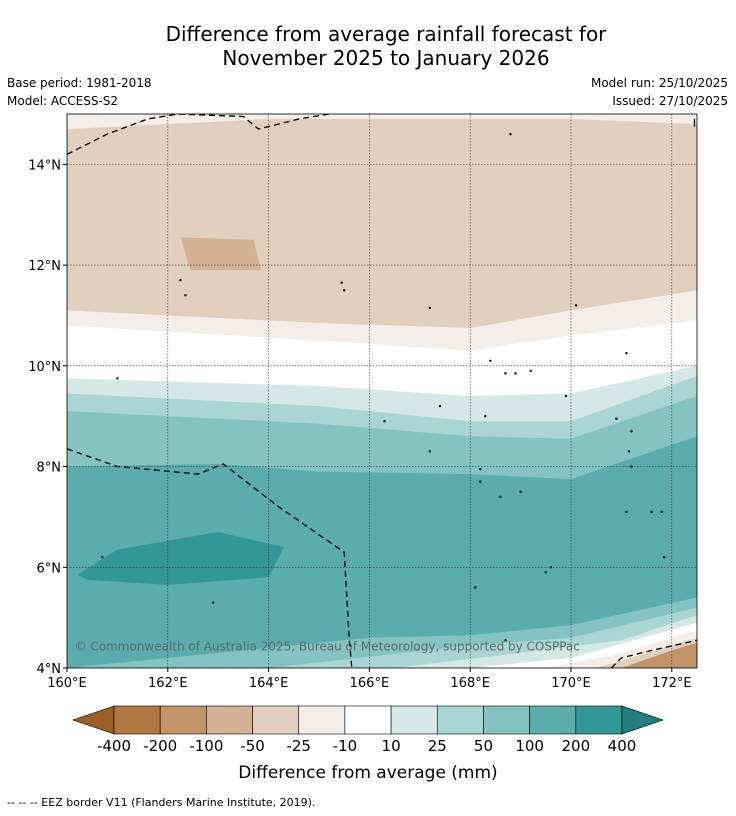 The image size is (736, 816). I want to click on x-tick-label: 168°E, so click(470, 683).